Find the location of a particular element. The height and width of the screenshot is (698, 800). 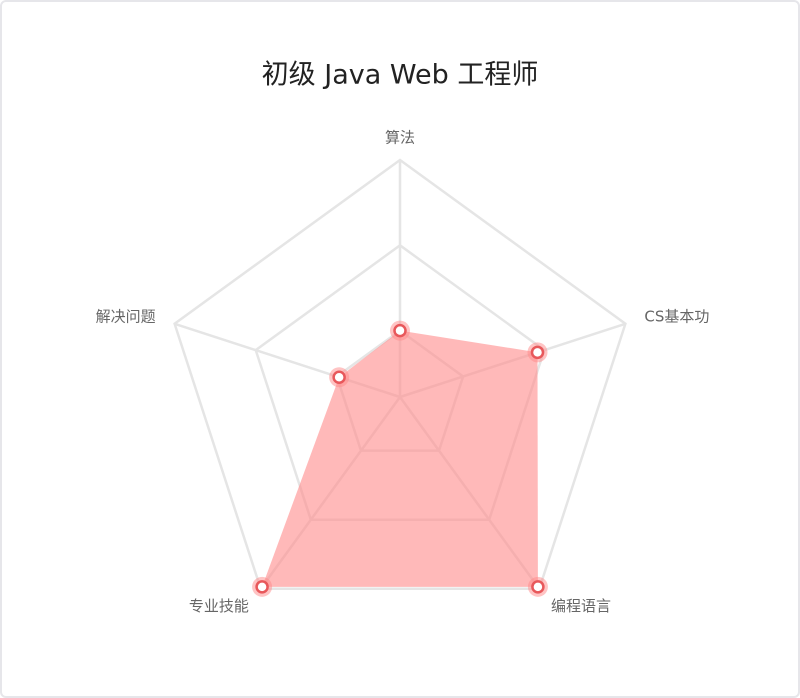

axis-label: 解决问题 is located at coordinates (126, 316).